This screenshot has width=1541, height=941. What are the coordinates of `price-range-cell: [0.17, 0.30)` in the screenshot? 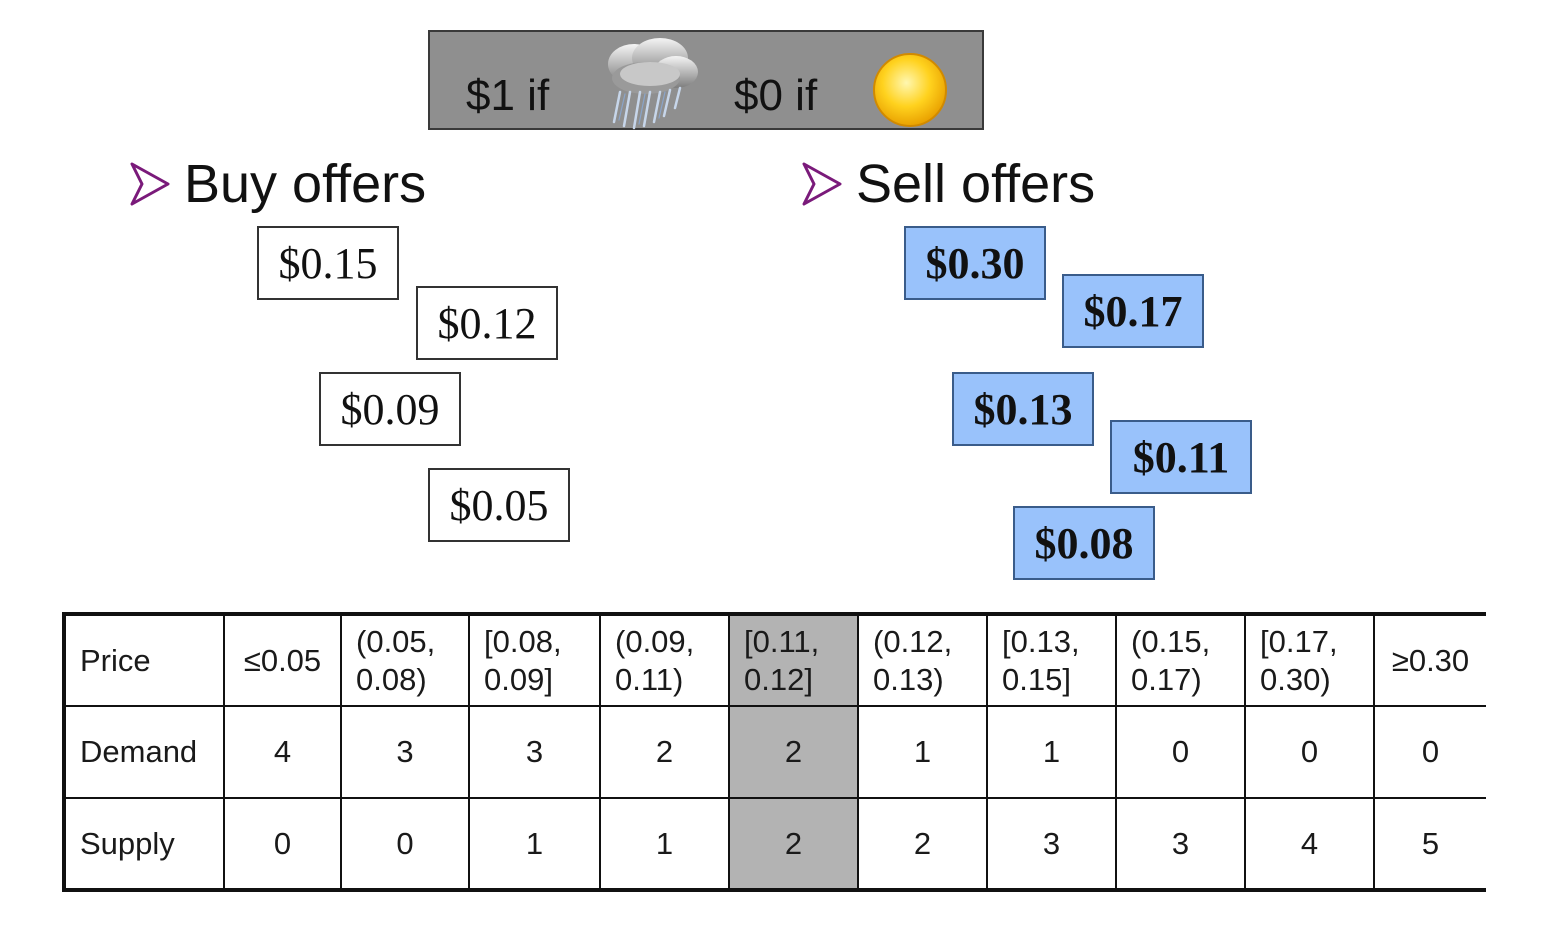 It's located at (1309, 659).